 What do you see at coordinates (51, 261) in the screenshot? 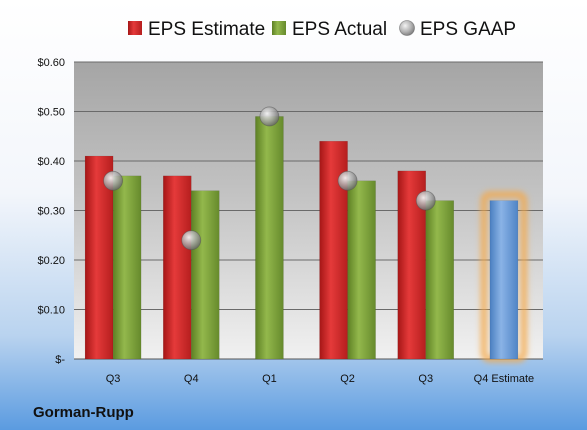
I see `y-tick-label: $0.20` at bounding box center [51, 261].